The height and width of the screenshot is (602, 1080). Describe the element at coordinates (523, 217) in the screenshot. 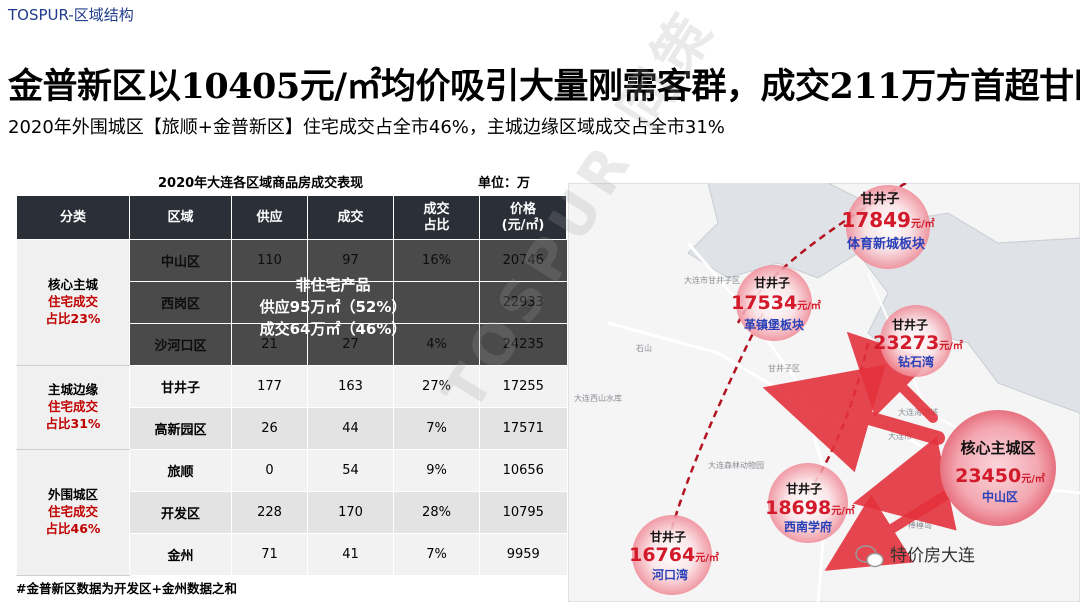

I see `header-price: 价格 (元/㎡)` at that location.